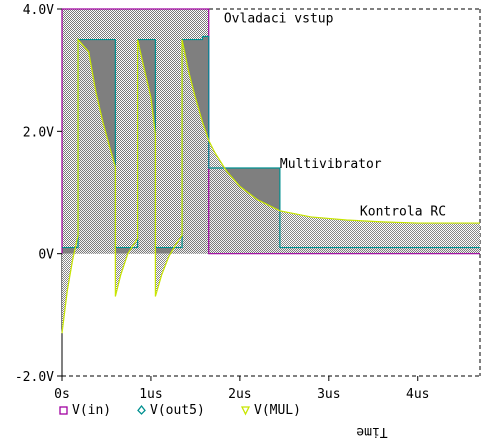 This screenshot has height=446, width=481. I want to click on annotation-label: Multivibrator, so click(331, 164).